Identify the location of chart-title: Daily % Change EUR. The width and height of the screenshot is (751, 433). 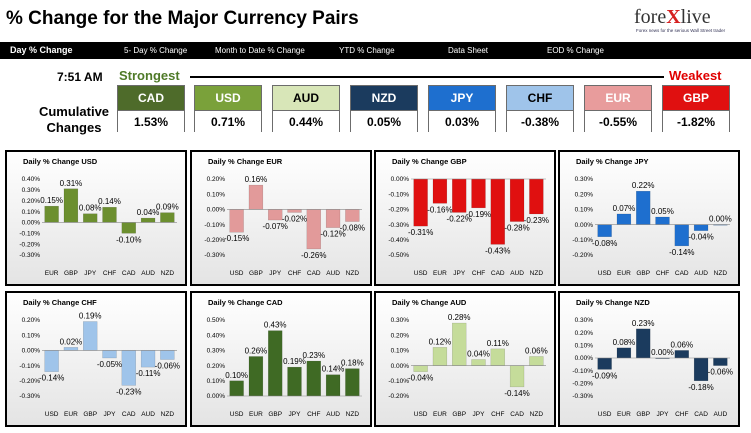
(245, 161).